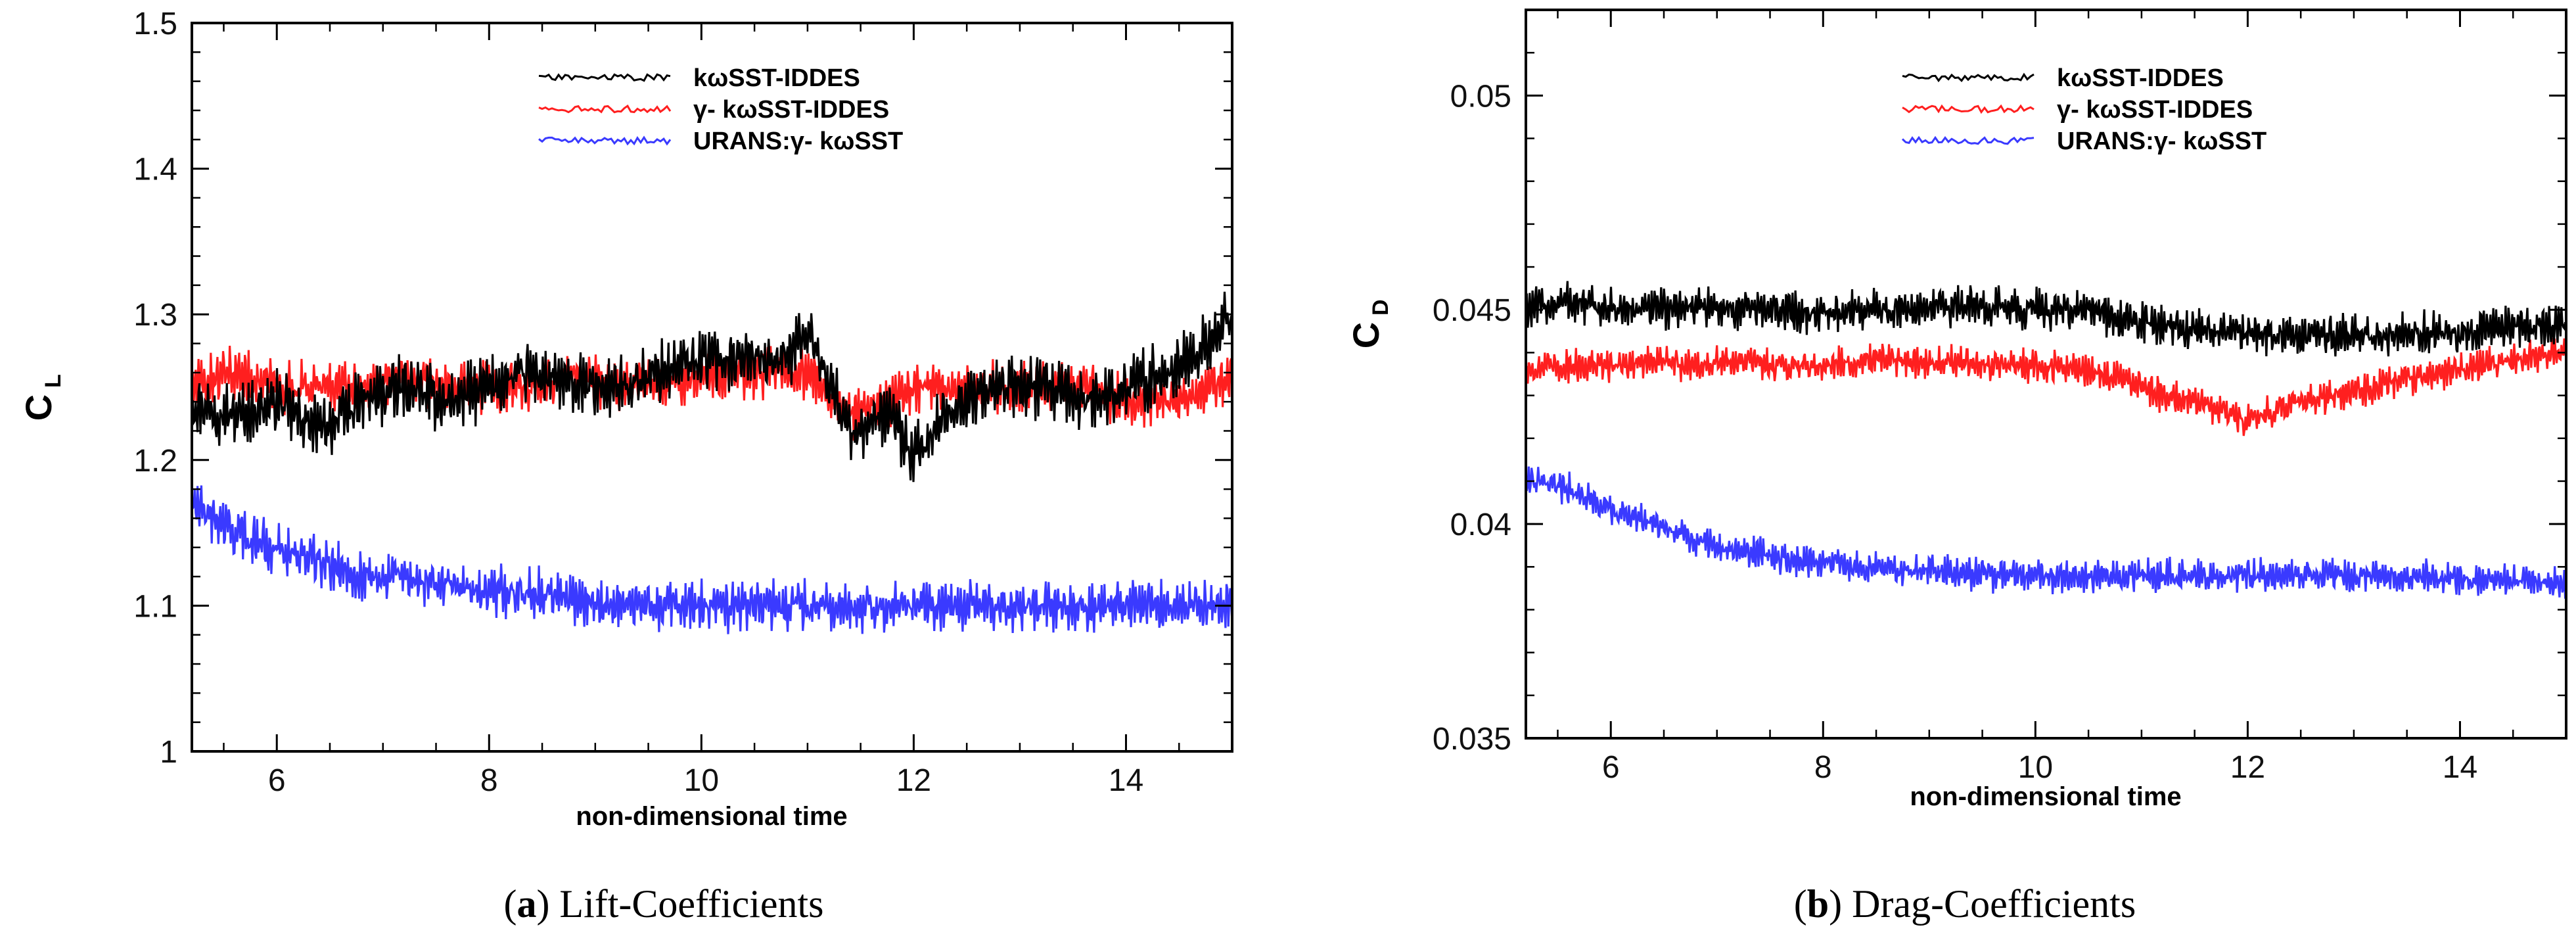 The width and height of the screenshot is (2576, 942). What do you see at coordinates (2045, 796) in the screenshot?
I see `drag-x-axis-label: non-dimensional time` at bounding box center [2045, 796].